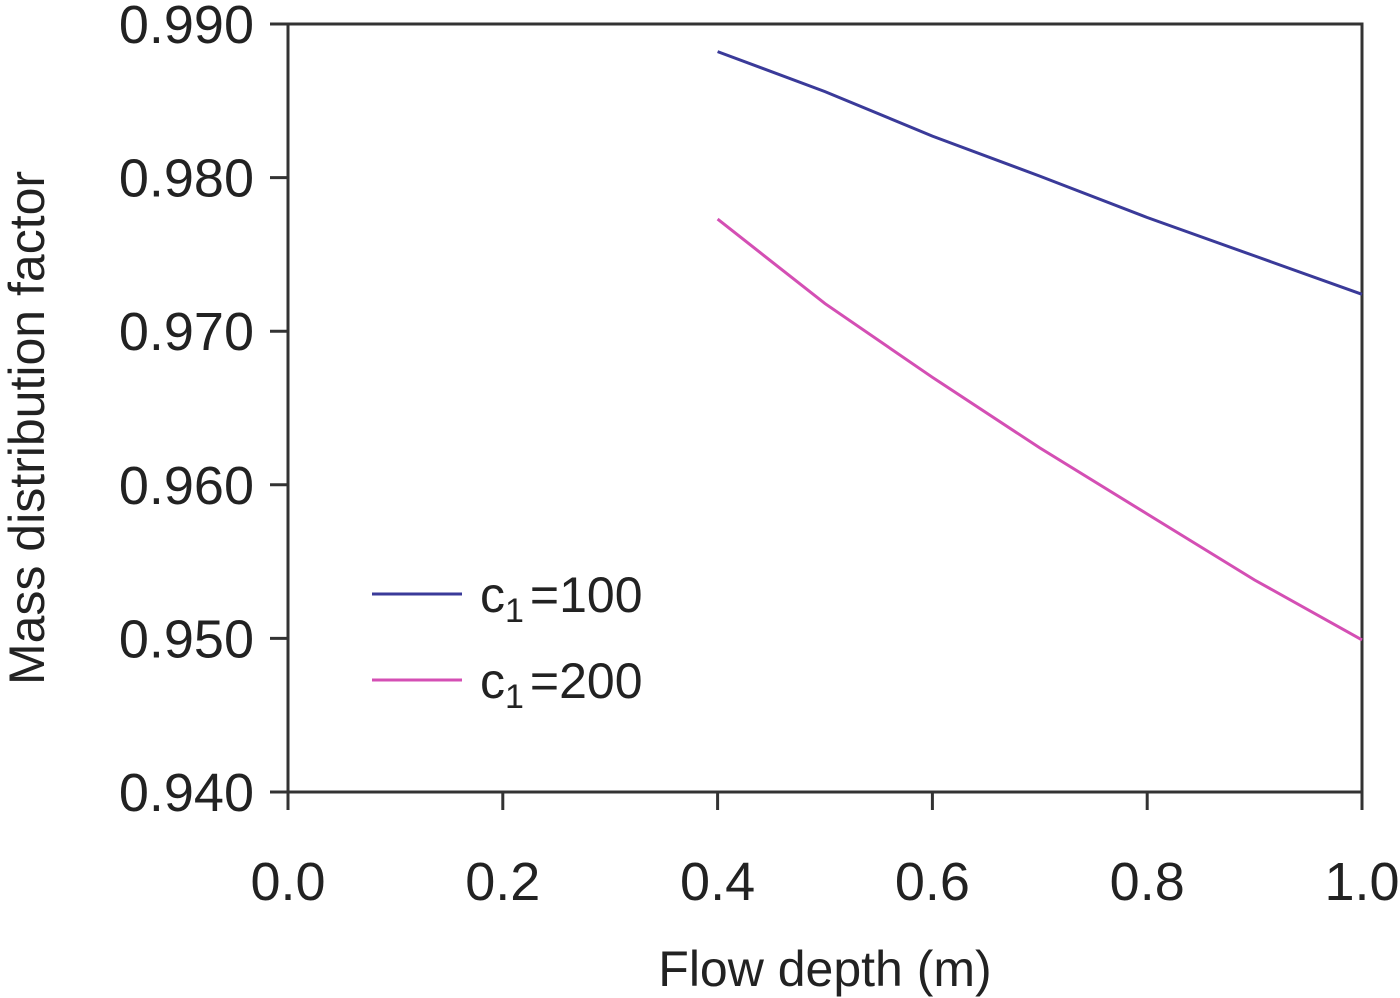  I want to click on x-tick-label: 0.6, so click(932, 882).